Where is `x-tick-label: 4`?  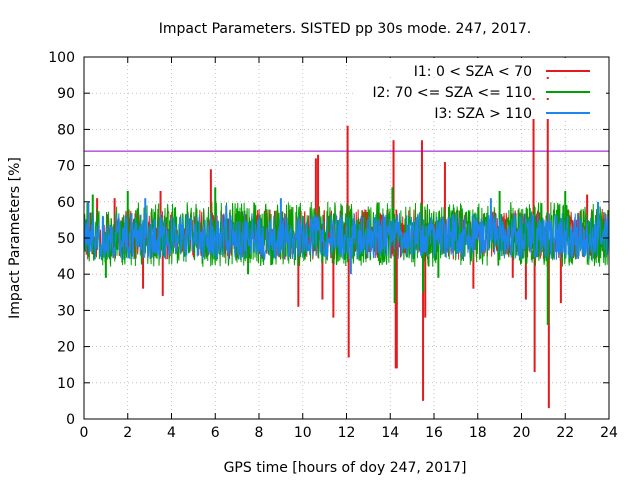
x-tick-label: 4 is located at coordinates (171, 433).